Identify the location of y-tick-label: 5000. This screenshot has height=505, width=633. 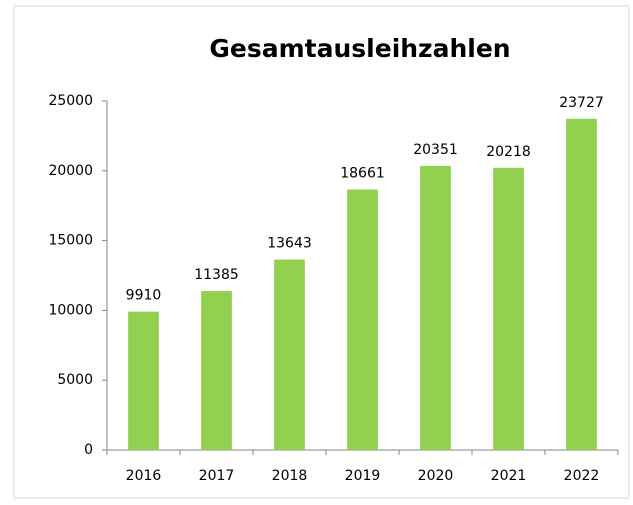
(75, 380).